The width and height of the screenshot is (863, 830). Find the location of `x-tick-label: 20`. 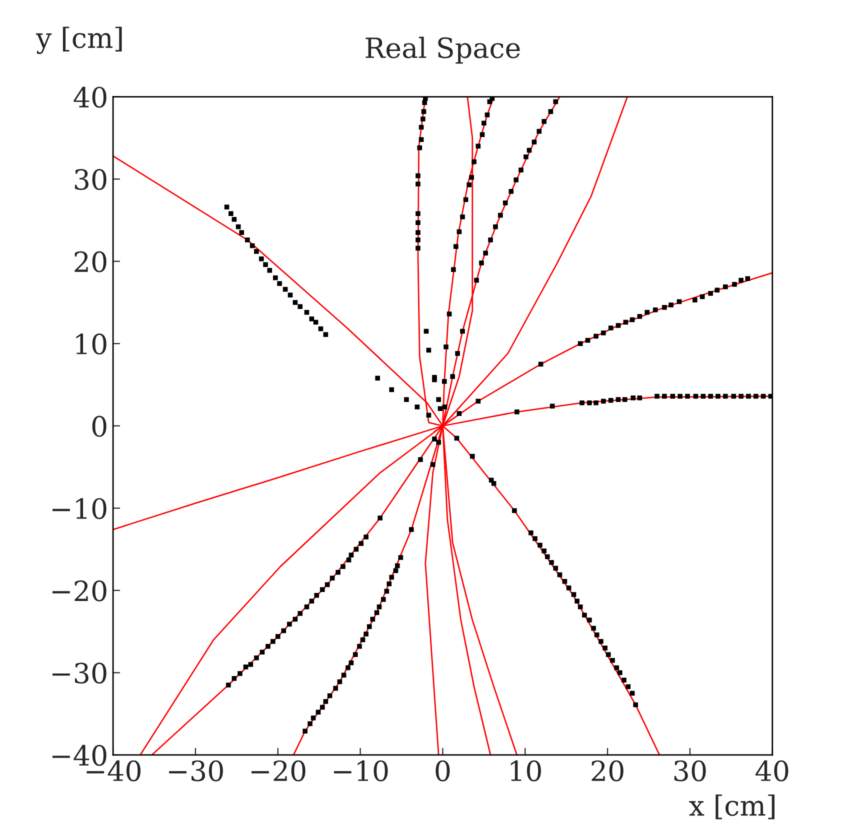

x-tick-label: 20 is located at coordinates (608, 771).